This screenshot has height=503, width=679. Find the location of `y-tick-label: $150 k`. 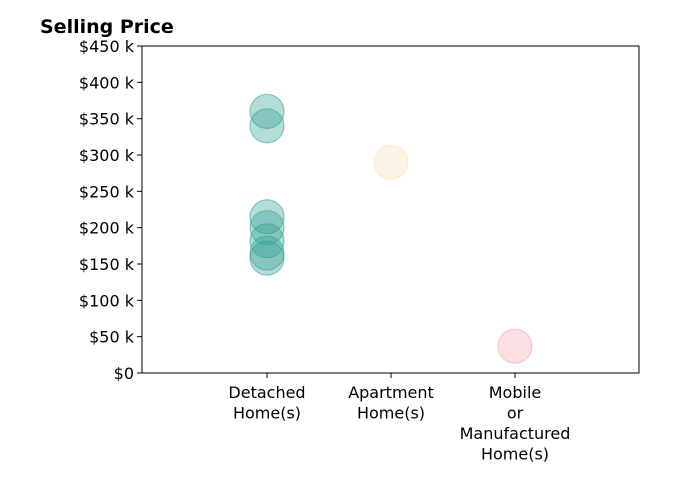

y-tick-label: $150 k is located at coordinates (107, 264).